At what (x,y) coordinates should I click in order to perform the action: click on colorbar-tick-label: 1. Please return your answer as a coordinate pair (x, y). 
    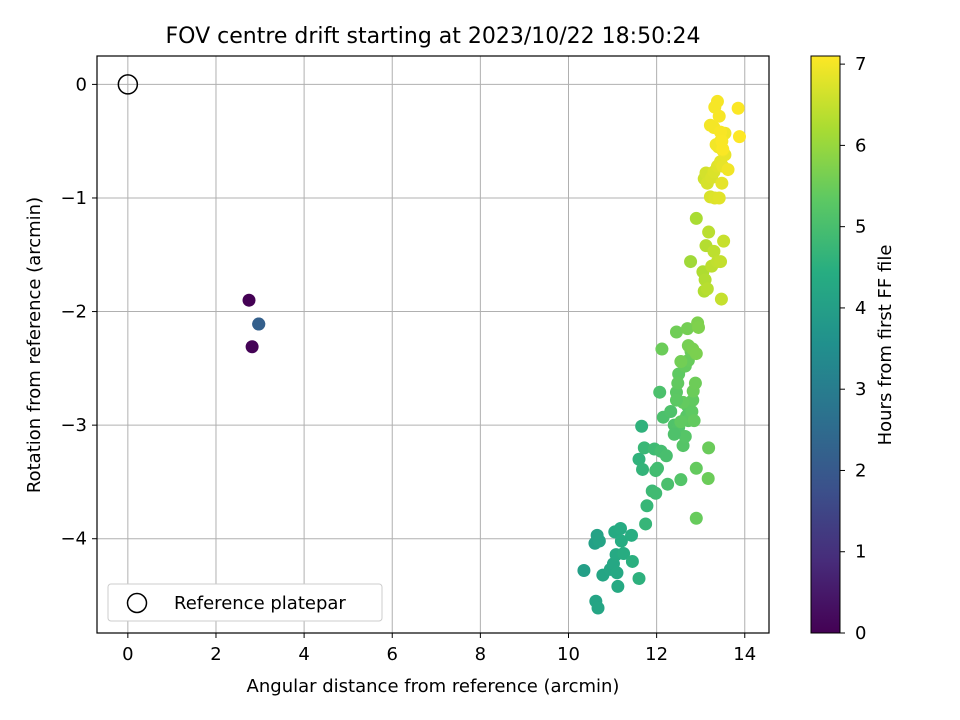
    Looking at the image, I should click on (860, 552).